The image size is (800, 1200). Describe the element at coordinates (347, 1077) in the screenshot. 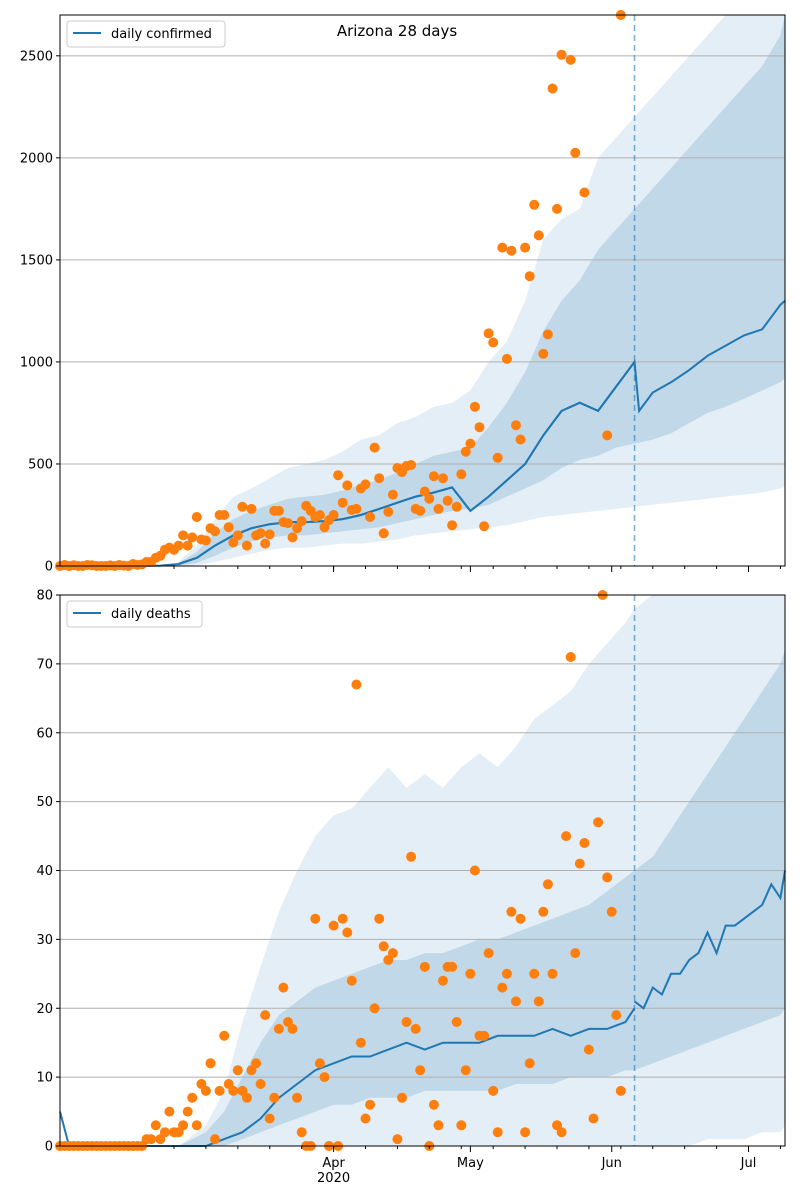

I see `deaths-fit-line` at that location.